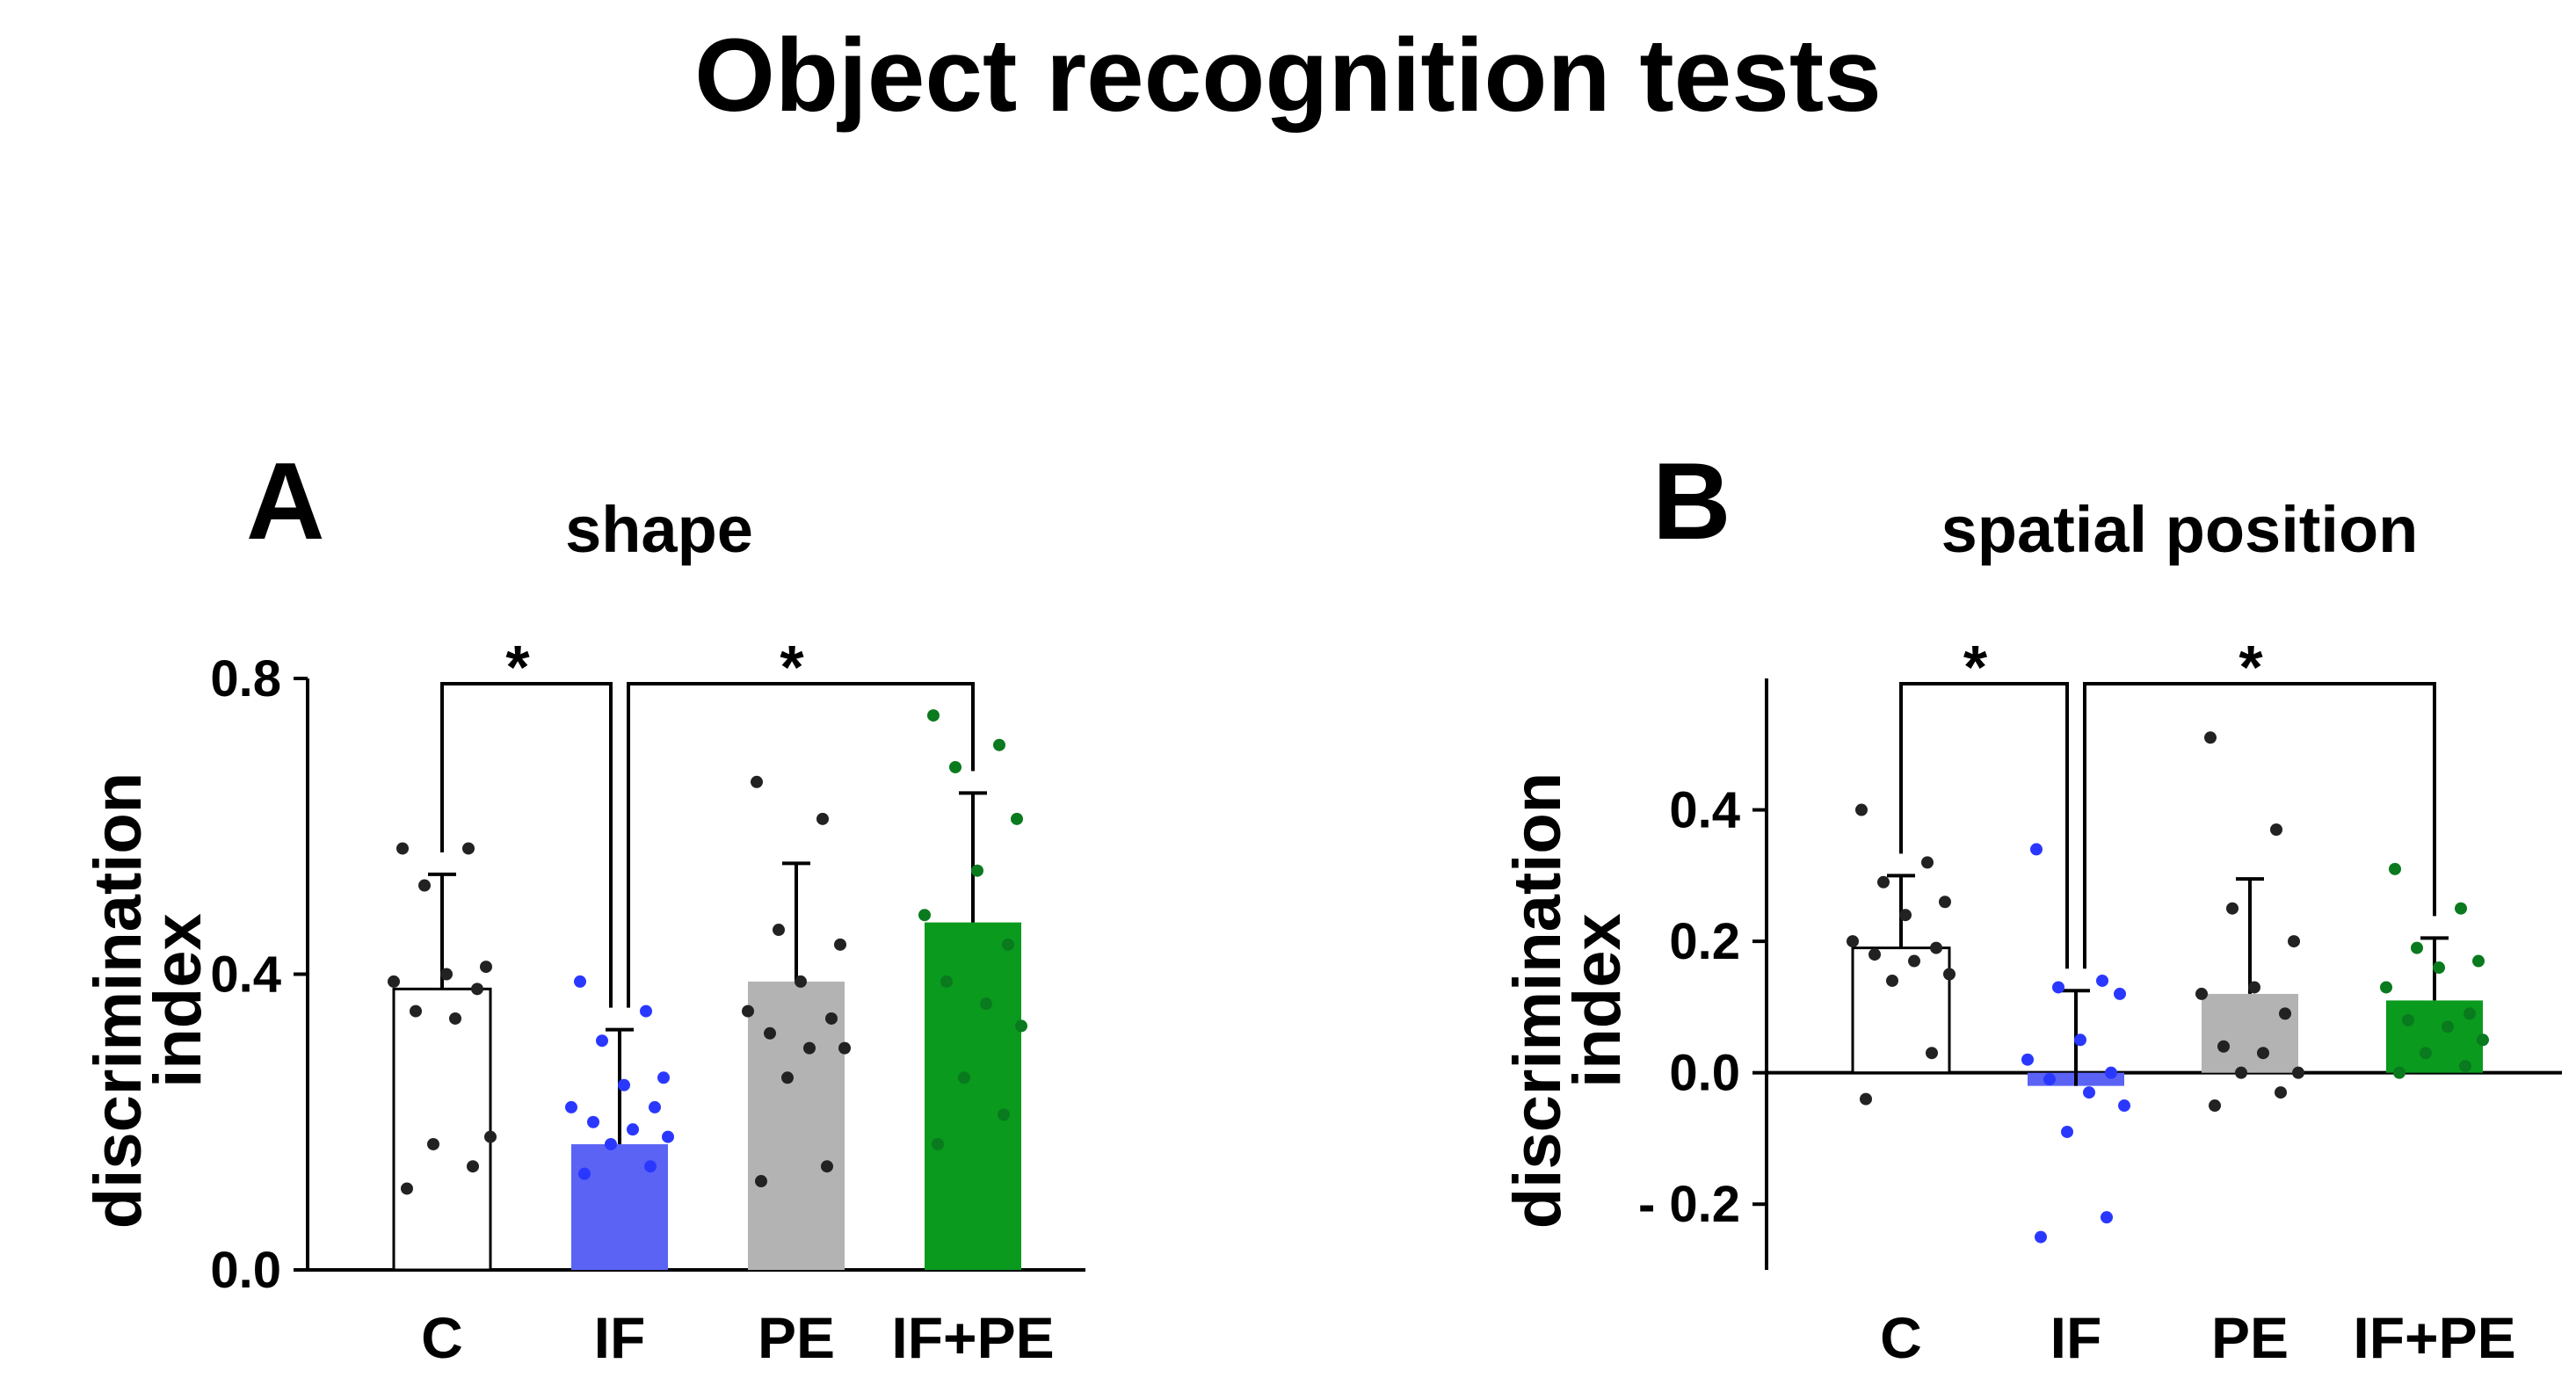  What do you see at coordinates (285, 502) in the screenshot?
I see `panel-a-letter: A` at bounding box center [285, 502].